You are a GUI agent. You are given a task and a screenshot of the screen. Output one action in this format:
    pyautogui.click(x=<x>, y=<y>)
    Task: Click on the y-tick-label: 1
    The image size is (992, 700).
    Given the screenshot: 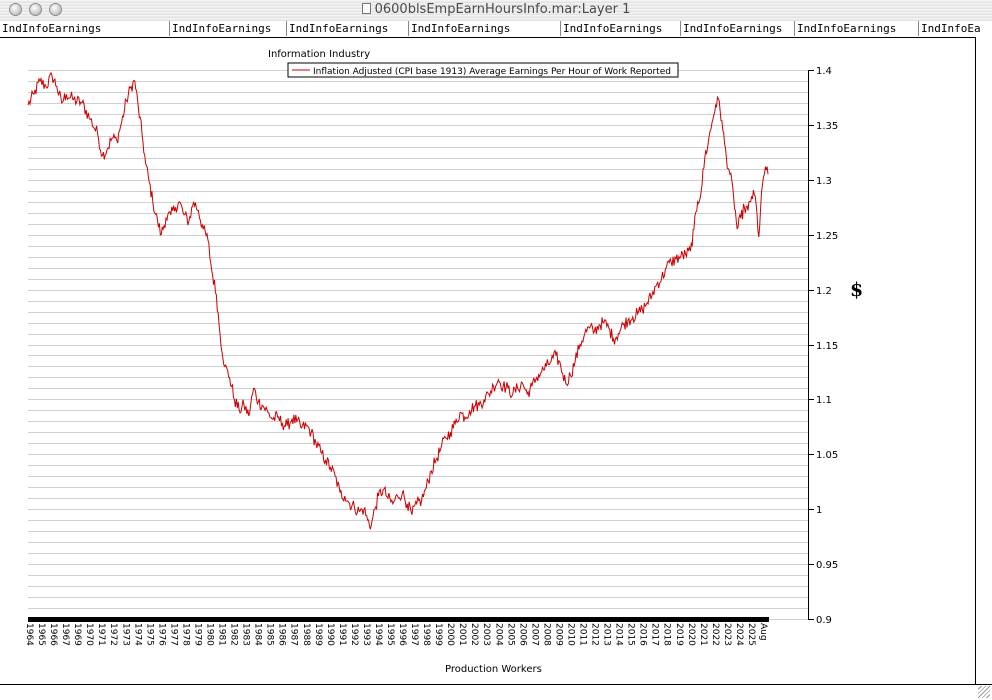 What is the action you would take?
    pyautogui.click(x=819, y=510)
    